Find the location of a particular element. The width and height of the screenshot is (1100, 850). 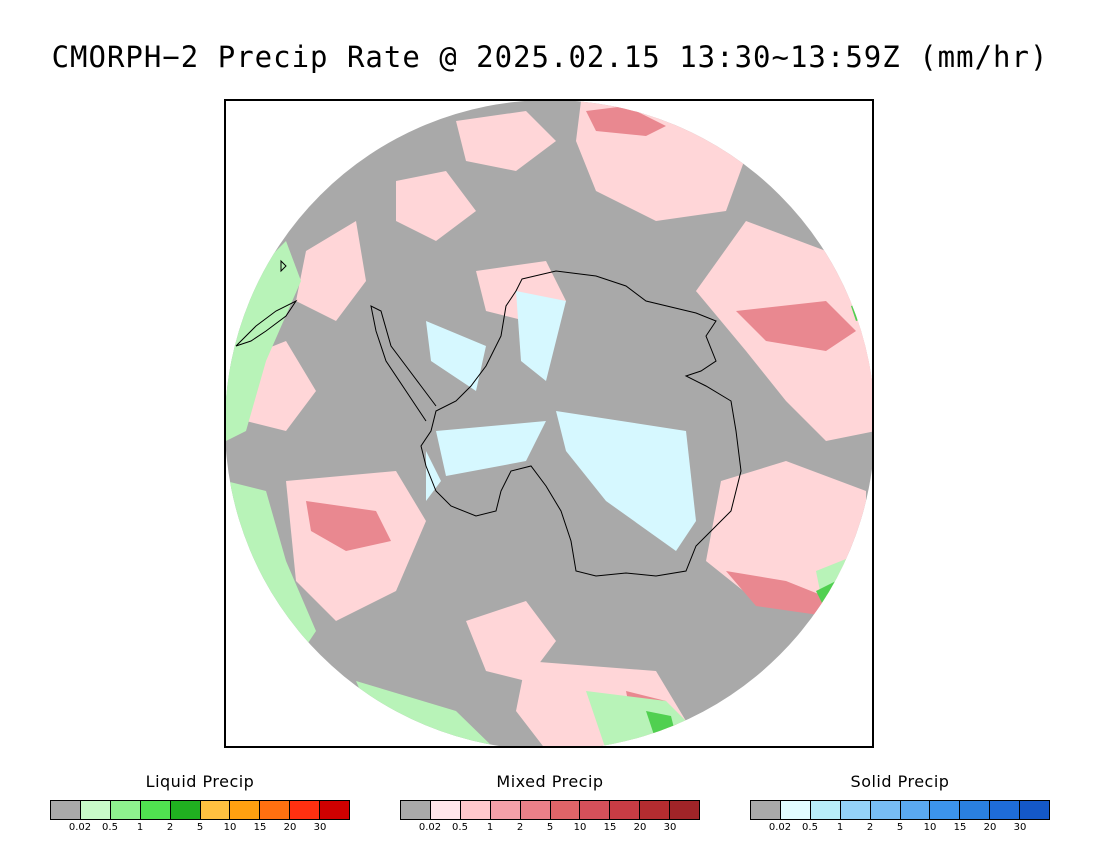

legend-mixed: Mixed Precip 0.02 0.5 1 2 5 10 15 20 30 is located at coordinates (550, 803).